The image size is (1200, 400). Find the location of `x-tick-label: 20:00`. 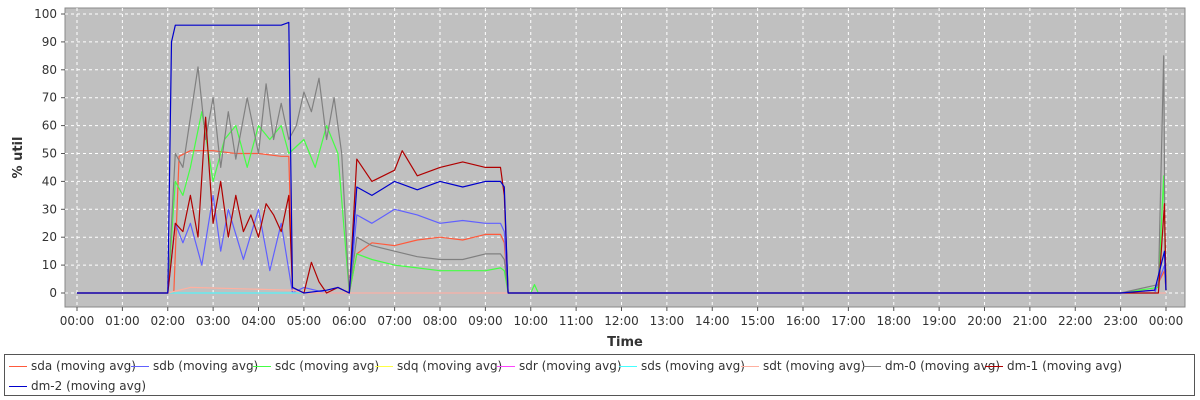

x-tick-label: 20:00 is located at coordinates (984, 321).